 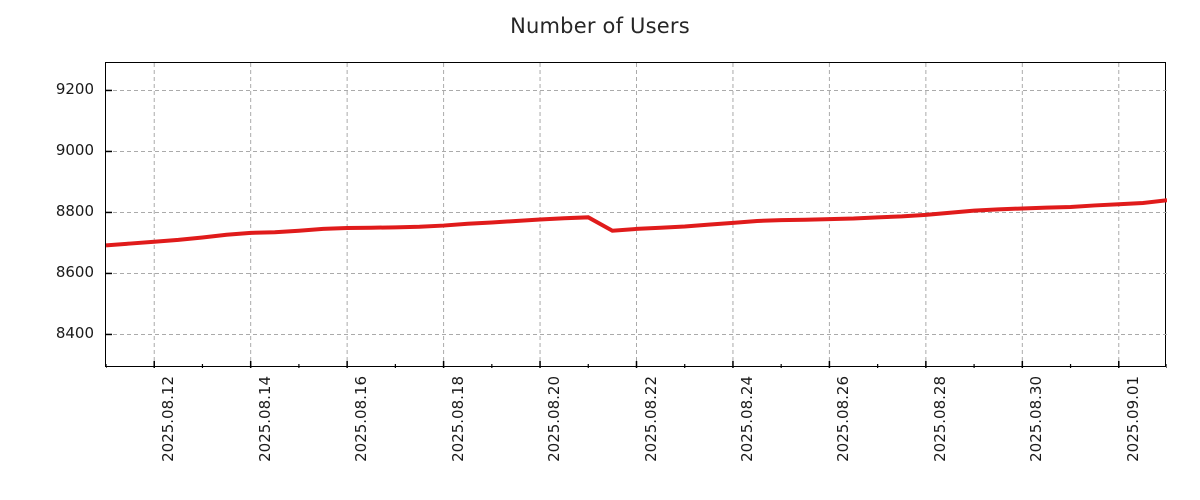 I want to click on data-line-number-of-users, so click(x=636, y=223).